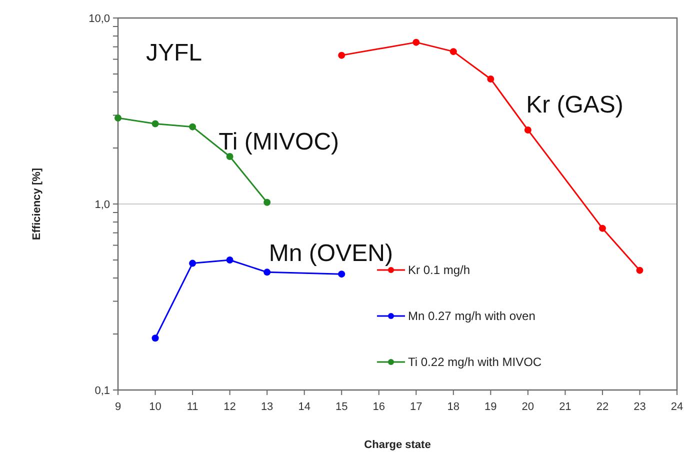 This screenshot has width=684, height=458. I want to click on x-tick-label: 17, so click(416, 407).